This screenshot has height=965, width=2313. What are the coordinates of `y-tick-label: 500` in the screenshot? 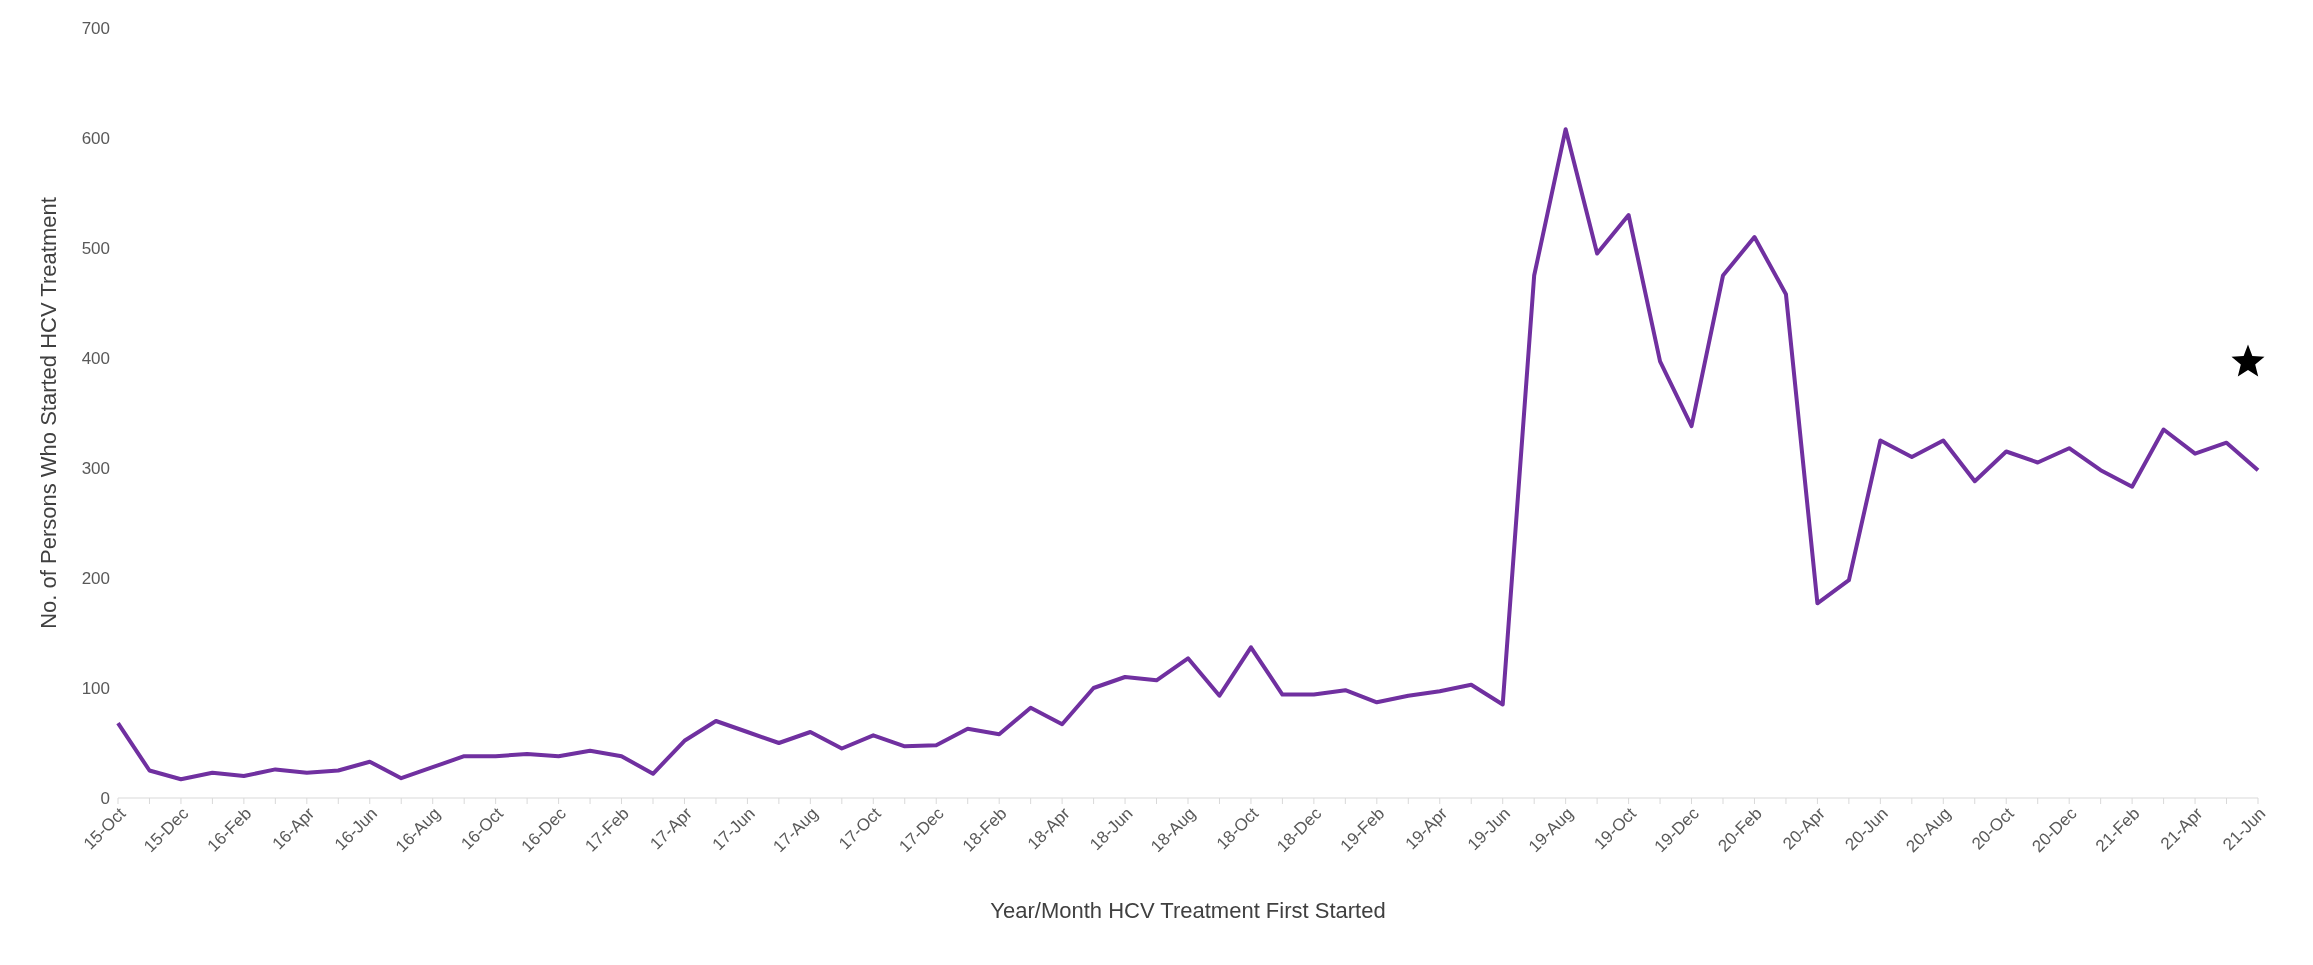 It's located at (95, 249).